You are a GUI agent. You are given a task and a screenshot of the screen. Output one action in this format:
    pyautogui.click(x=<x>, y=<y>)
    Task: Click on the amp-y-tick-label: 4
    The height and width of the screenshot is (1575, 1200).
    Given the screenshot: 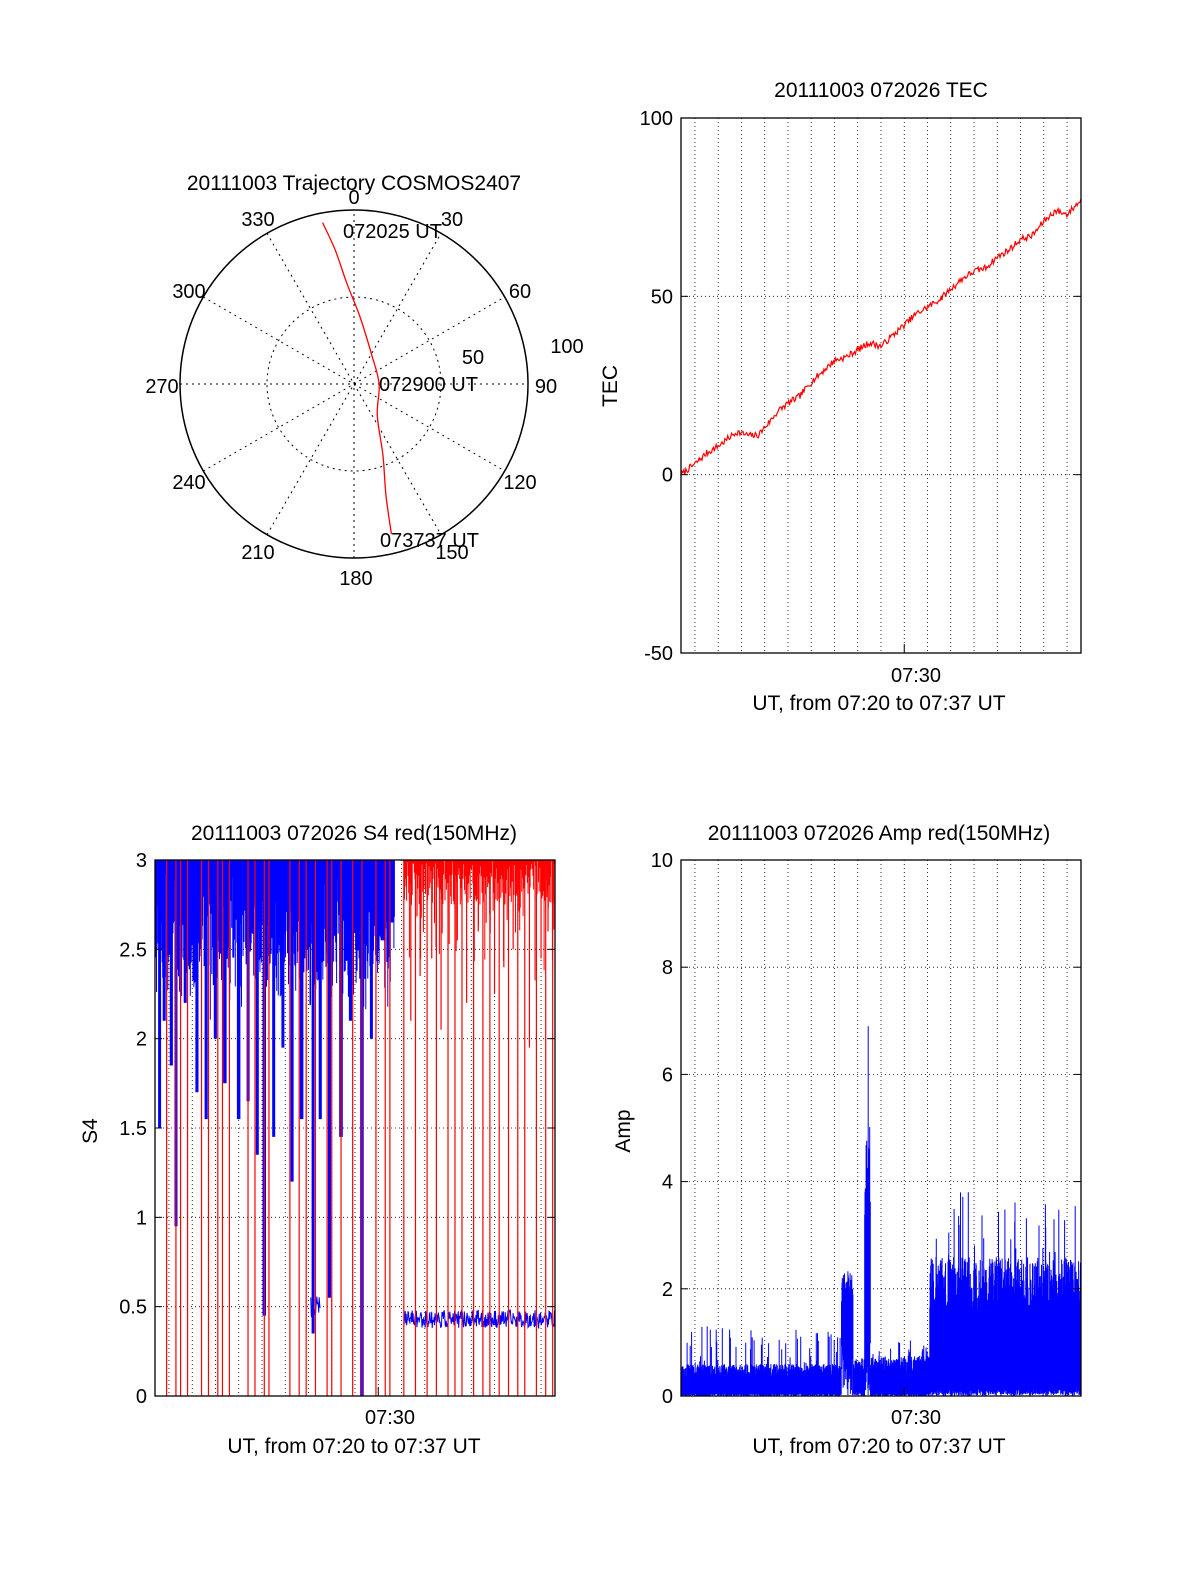 What is the action you would take?
    pyautogui.click(x=667, y=1183)
    